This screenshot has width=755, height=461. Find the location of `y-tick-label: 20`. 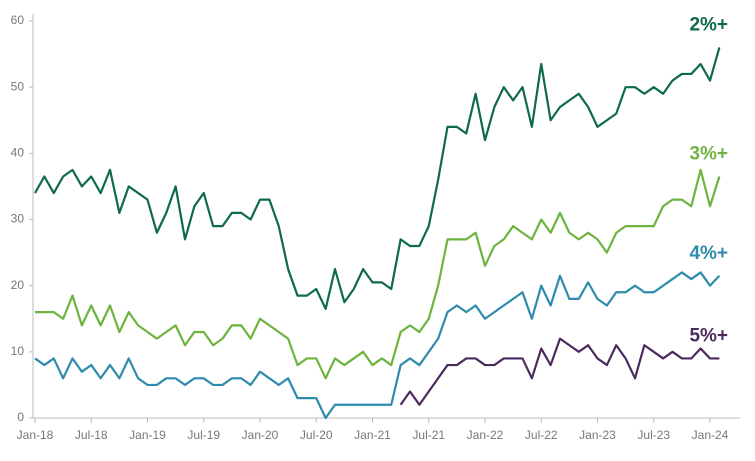

y-tick-label: 20 is located at coordinates (18, 285).